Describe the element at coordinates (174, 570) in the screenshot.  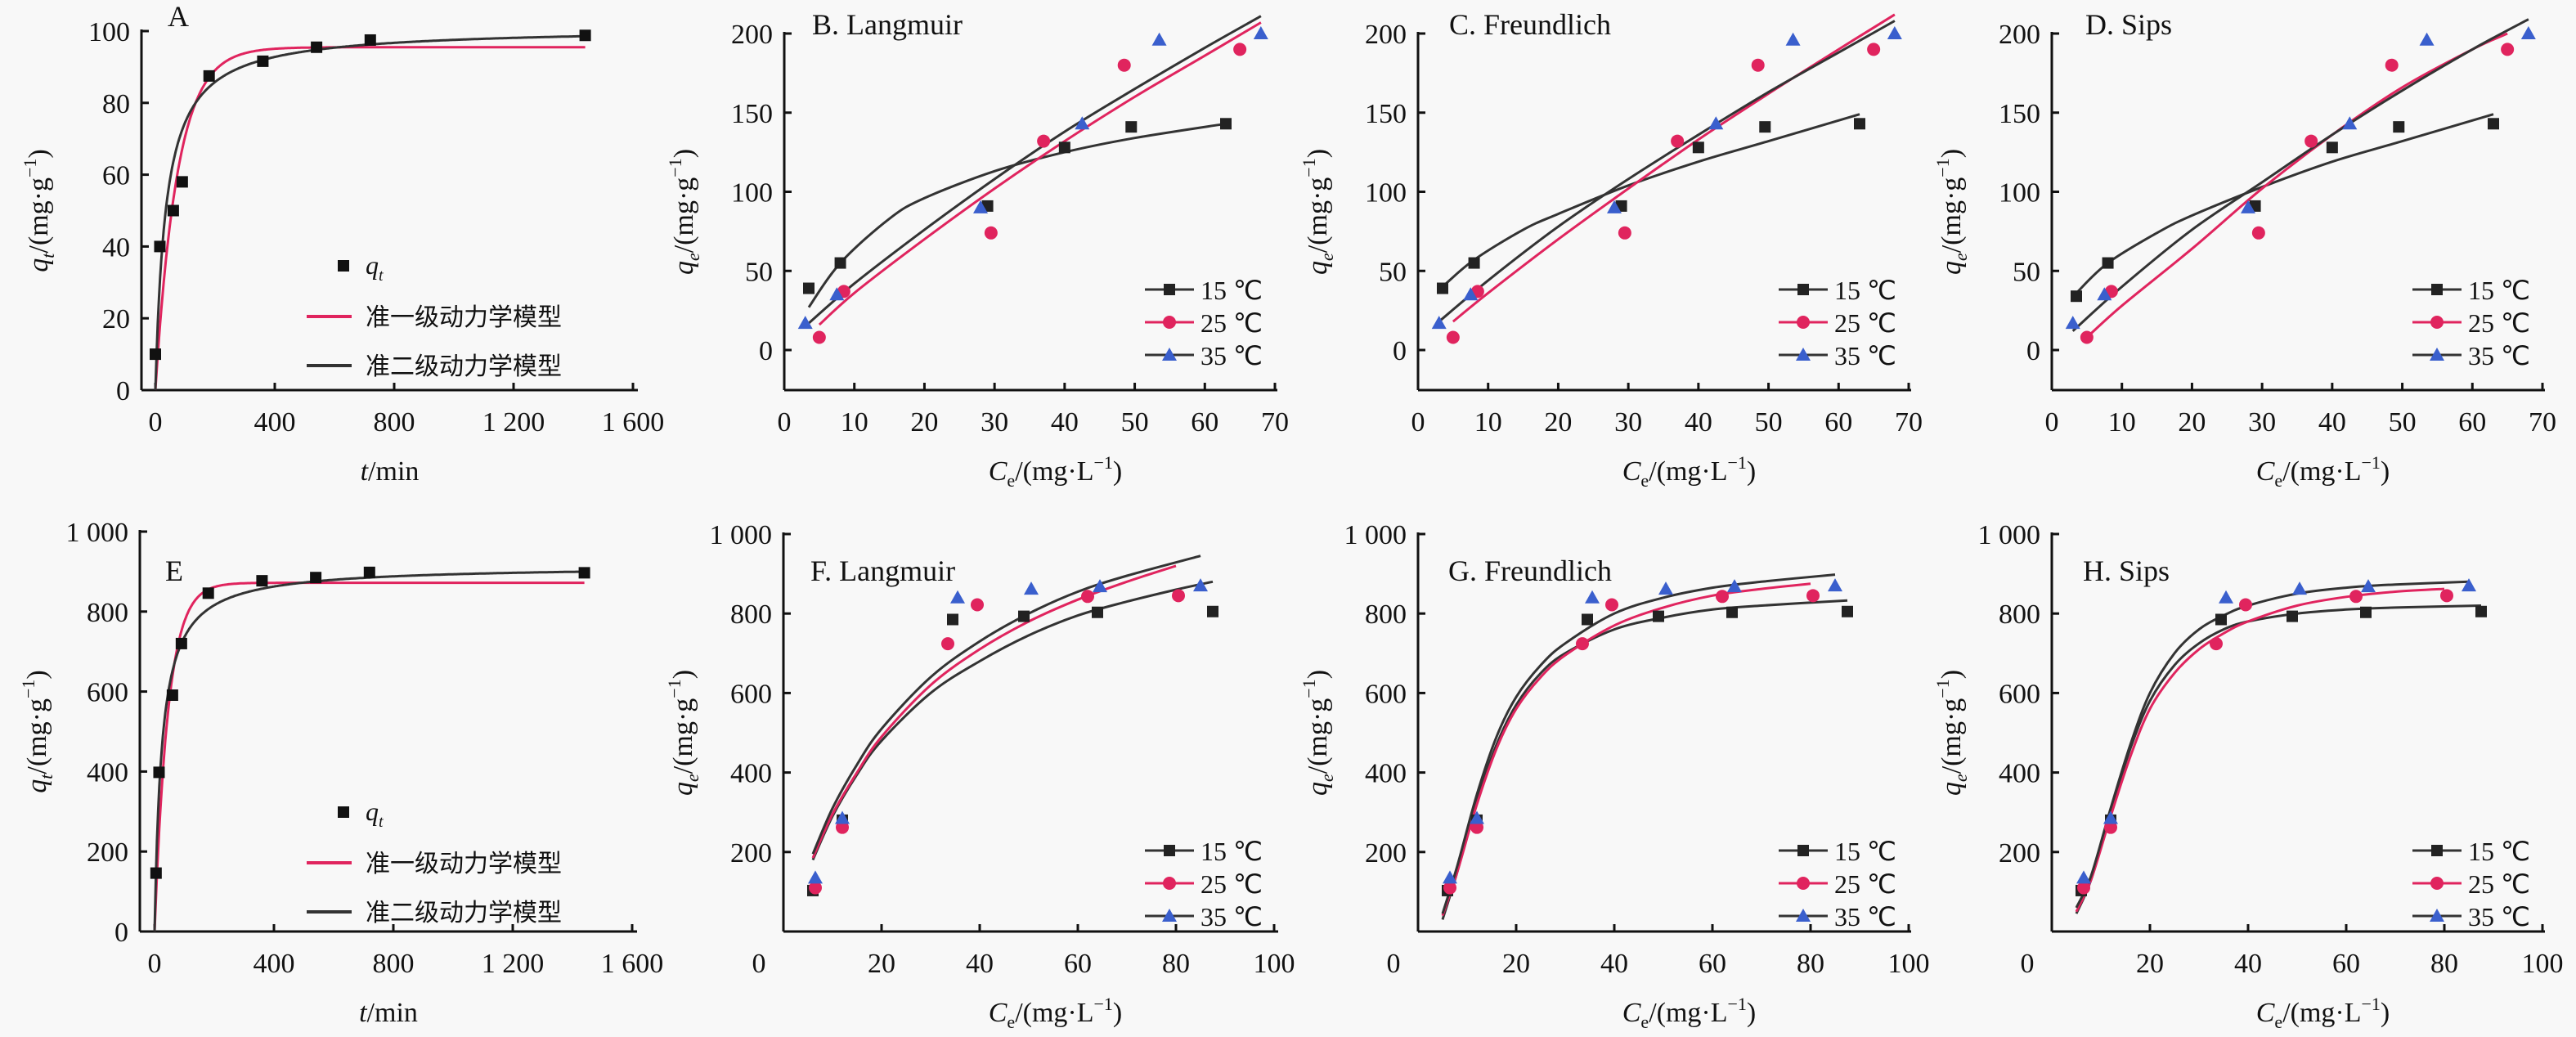
I see `panel-title: E` at that location.